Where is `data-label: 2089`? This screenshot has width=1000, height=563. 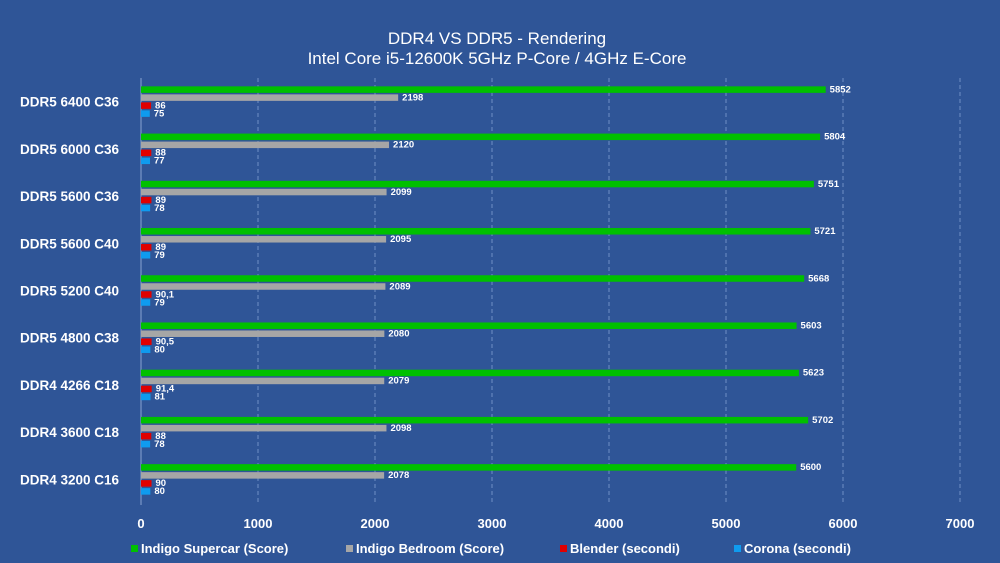 data-label: 2089 is located at coordinates (399, 286).